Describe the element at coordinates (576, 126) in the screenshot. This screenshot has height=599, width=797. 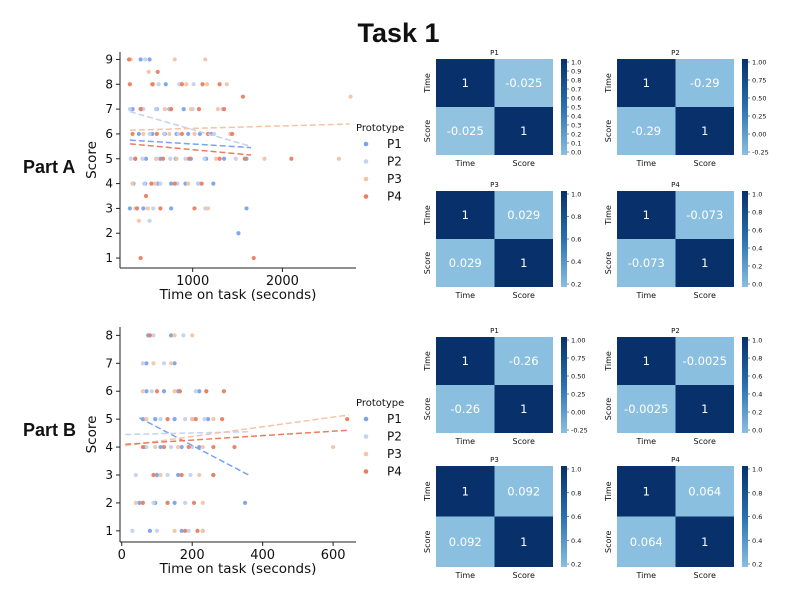
I see `colorbar-tick-label: 0.3` at that location.